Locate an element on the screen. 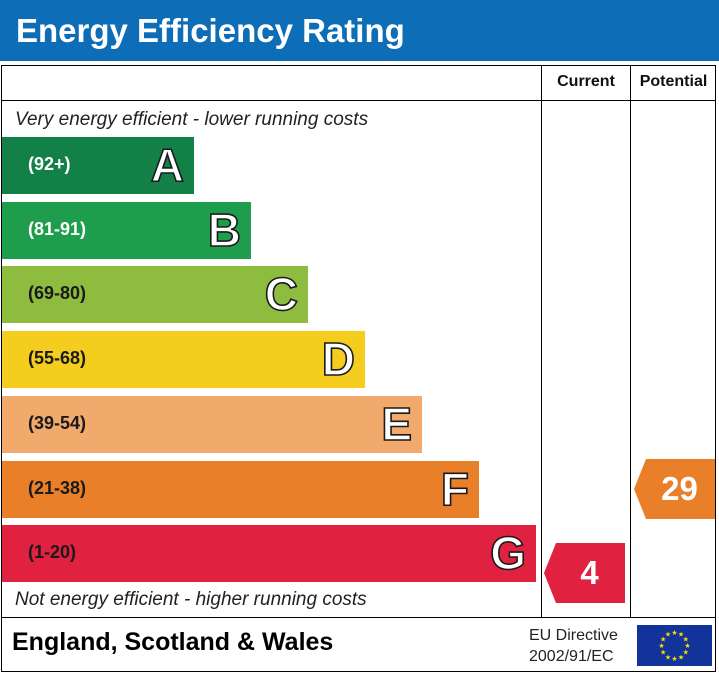  band-letter: B is located at coordinates (224, 230).